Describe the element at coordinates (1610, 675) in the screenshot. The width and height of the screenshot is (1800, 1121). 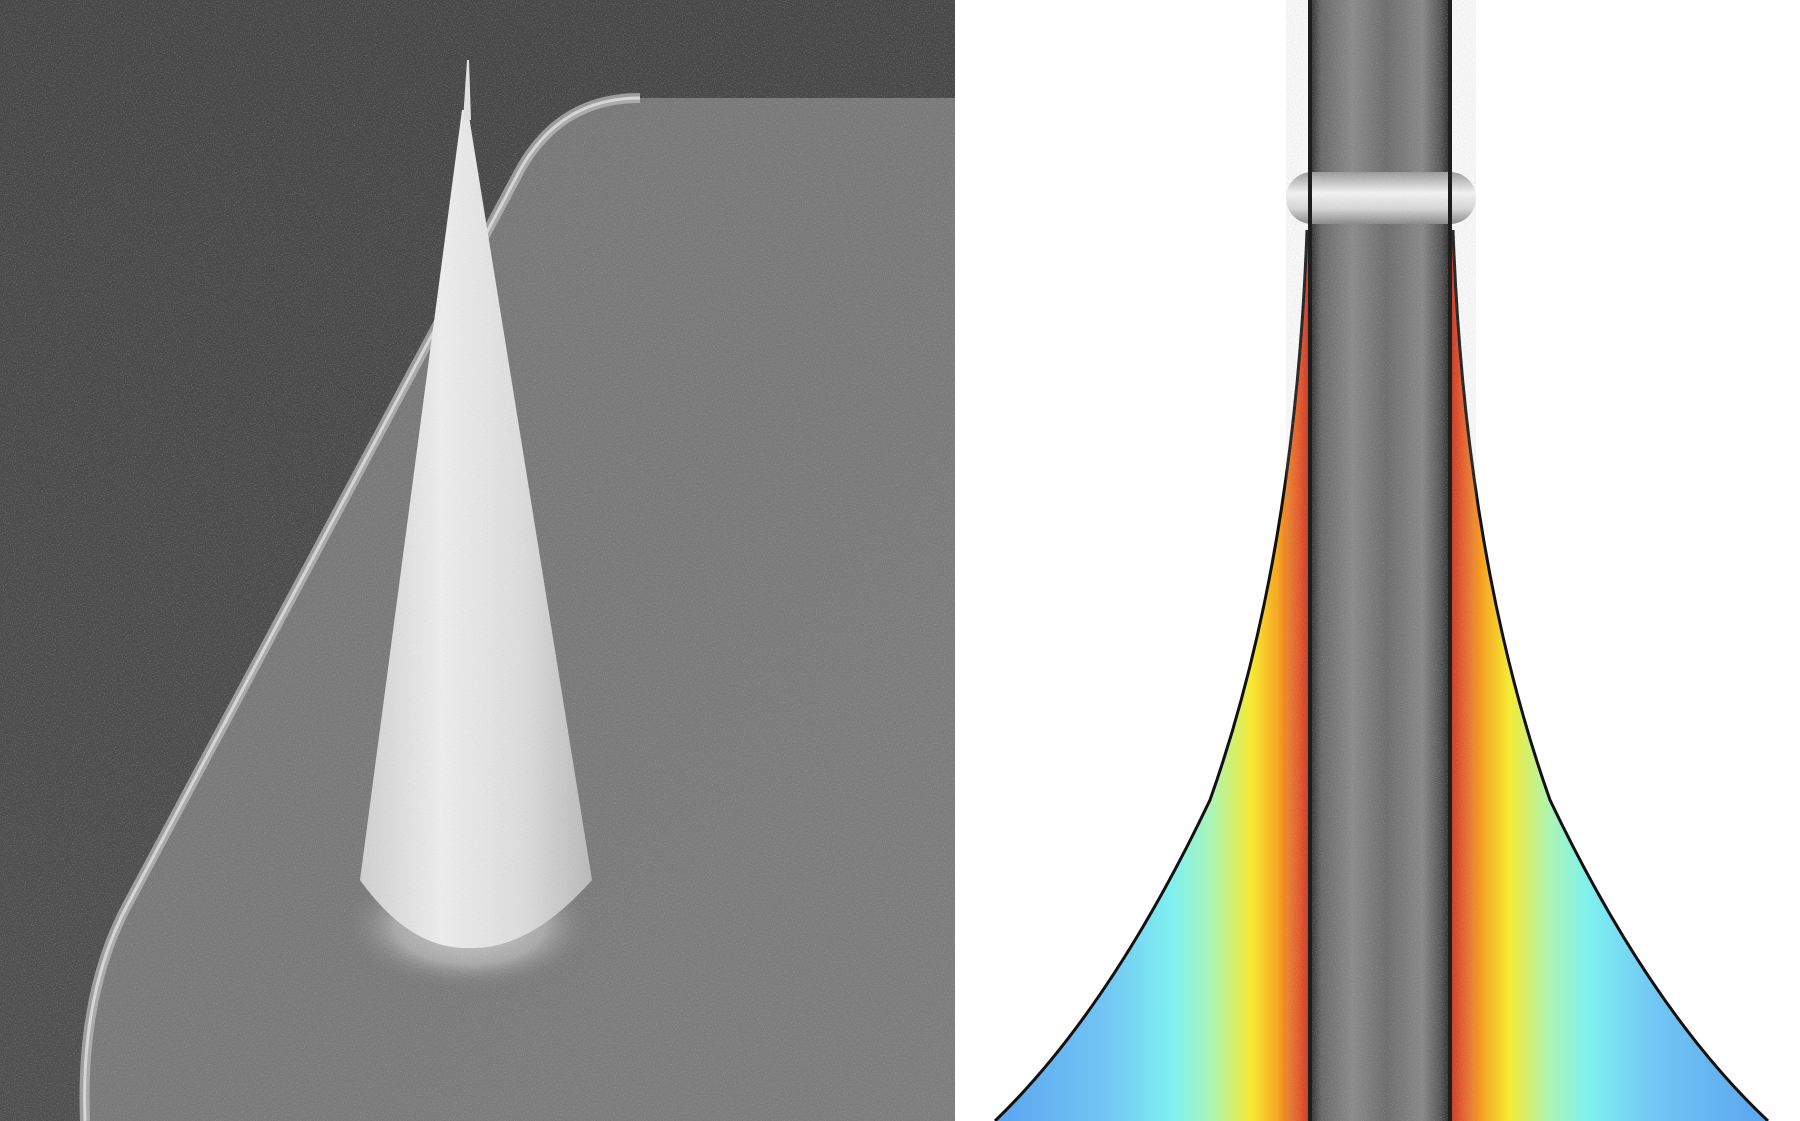
I see `meniscus-right-outline` at that location.